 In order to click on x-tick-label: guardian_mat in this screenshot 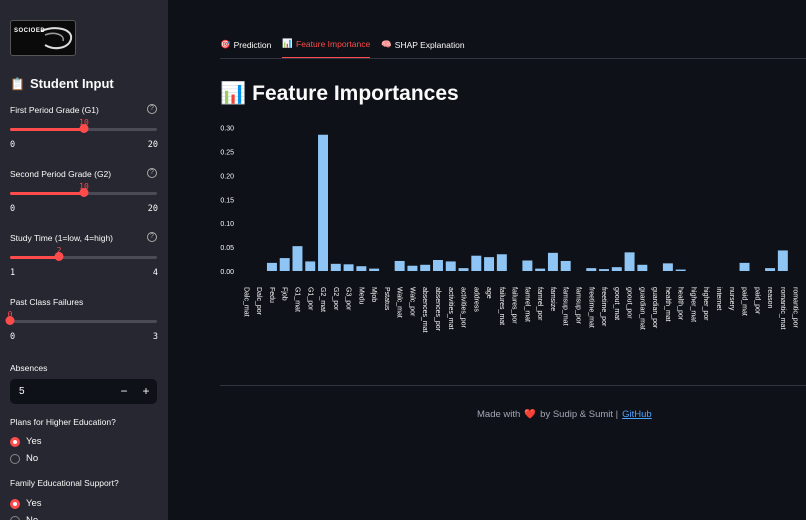, I will do `click(641, 308)`.